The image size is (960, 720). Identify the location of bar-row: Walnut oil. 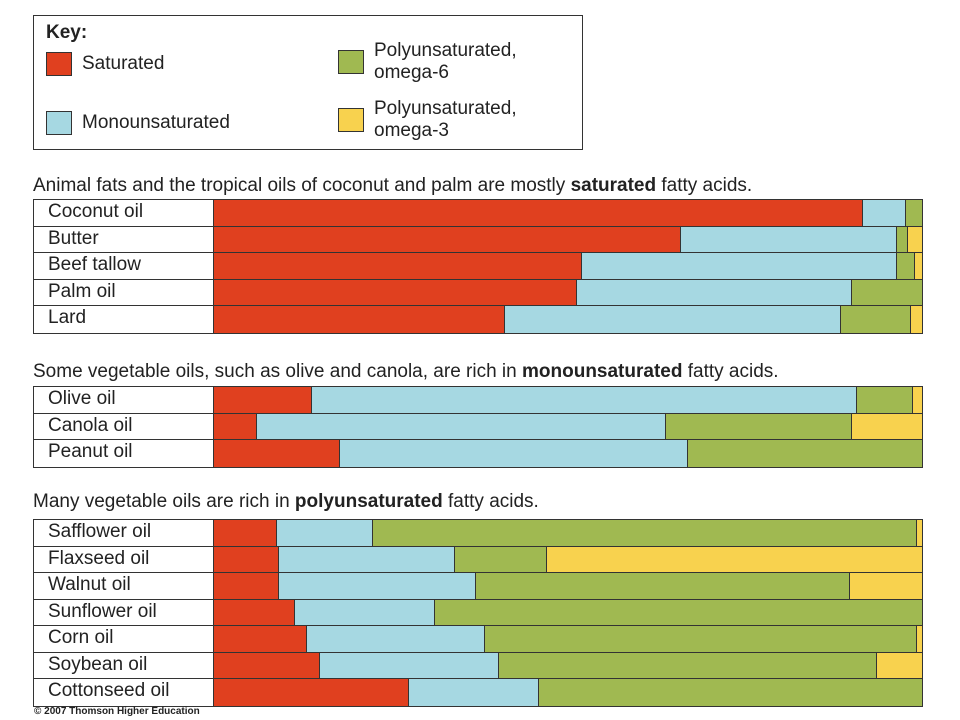
(478, 586).